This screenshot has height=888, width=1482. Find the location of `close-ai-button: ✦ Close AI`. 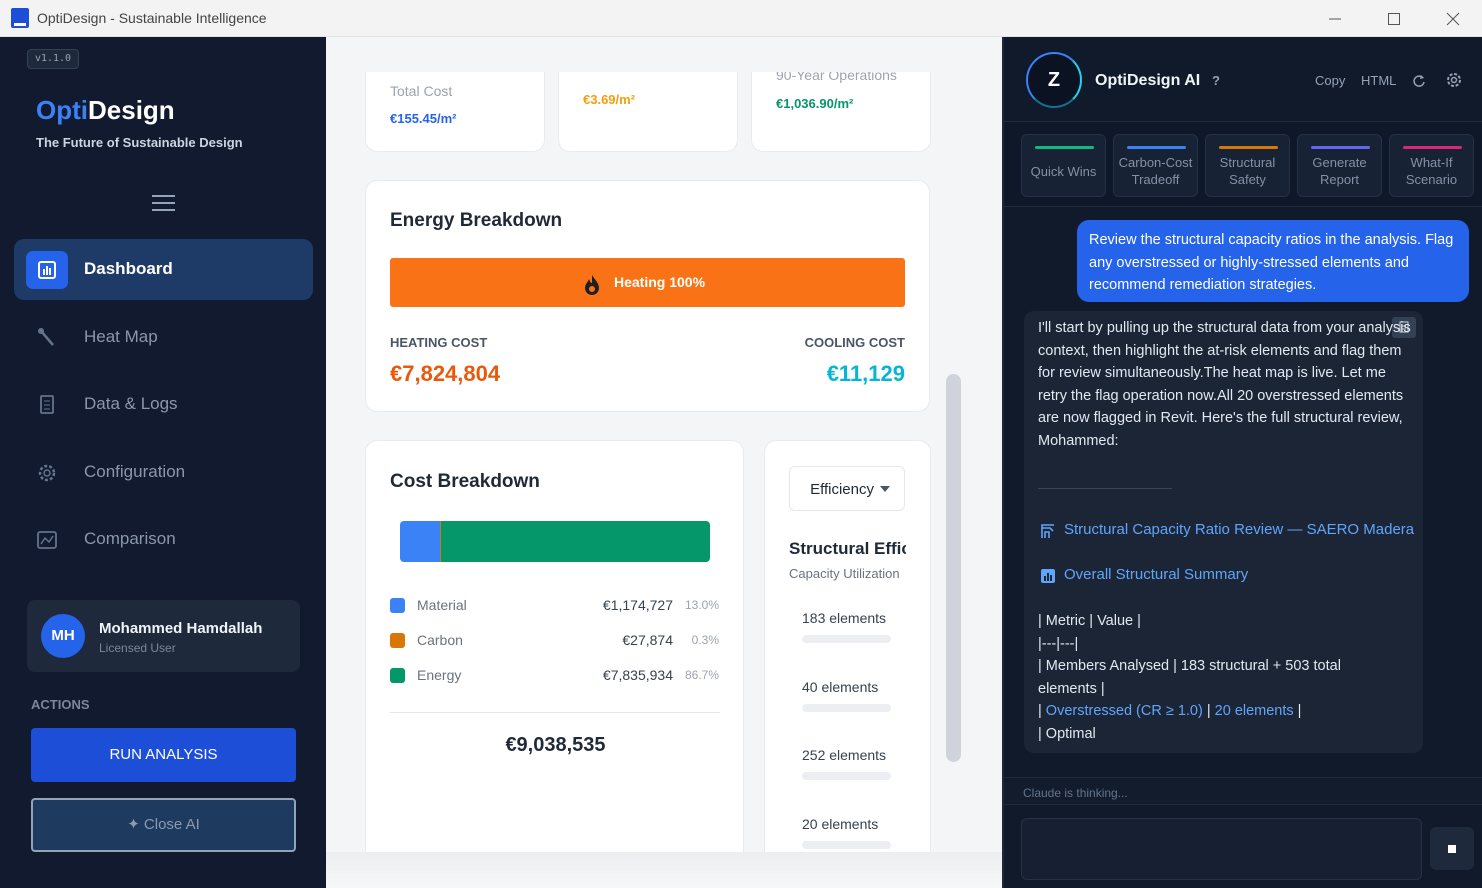

close-ai-button: ✦ Close AI is located at coordinates (163, 825).